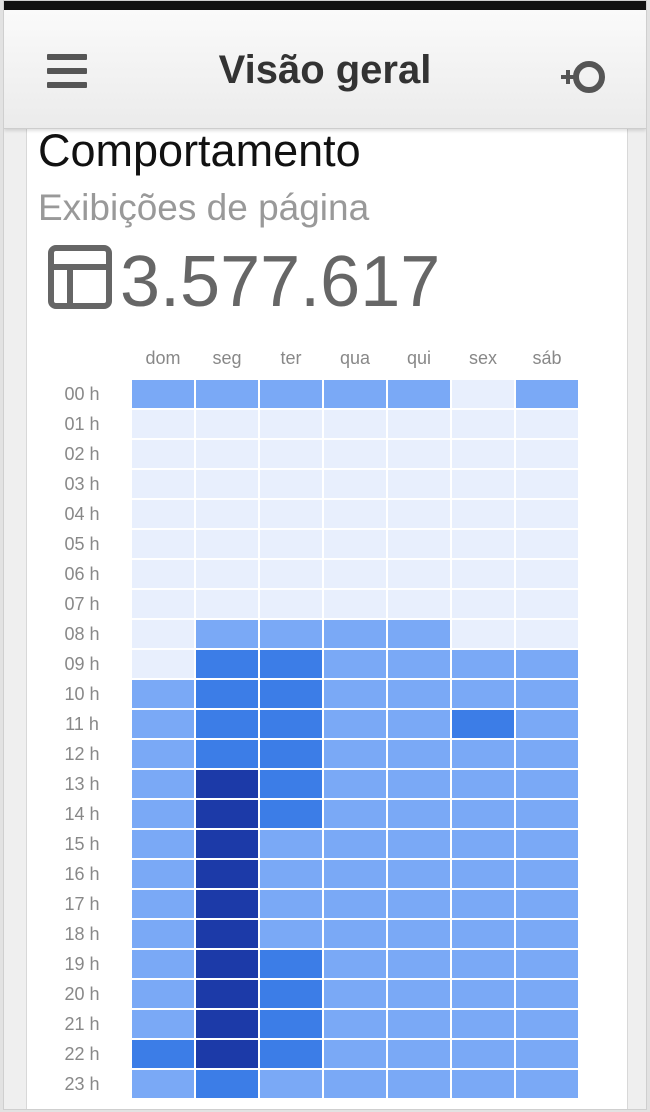  I want to click on hamburger-menu-icon, so click(67, 71).